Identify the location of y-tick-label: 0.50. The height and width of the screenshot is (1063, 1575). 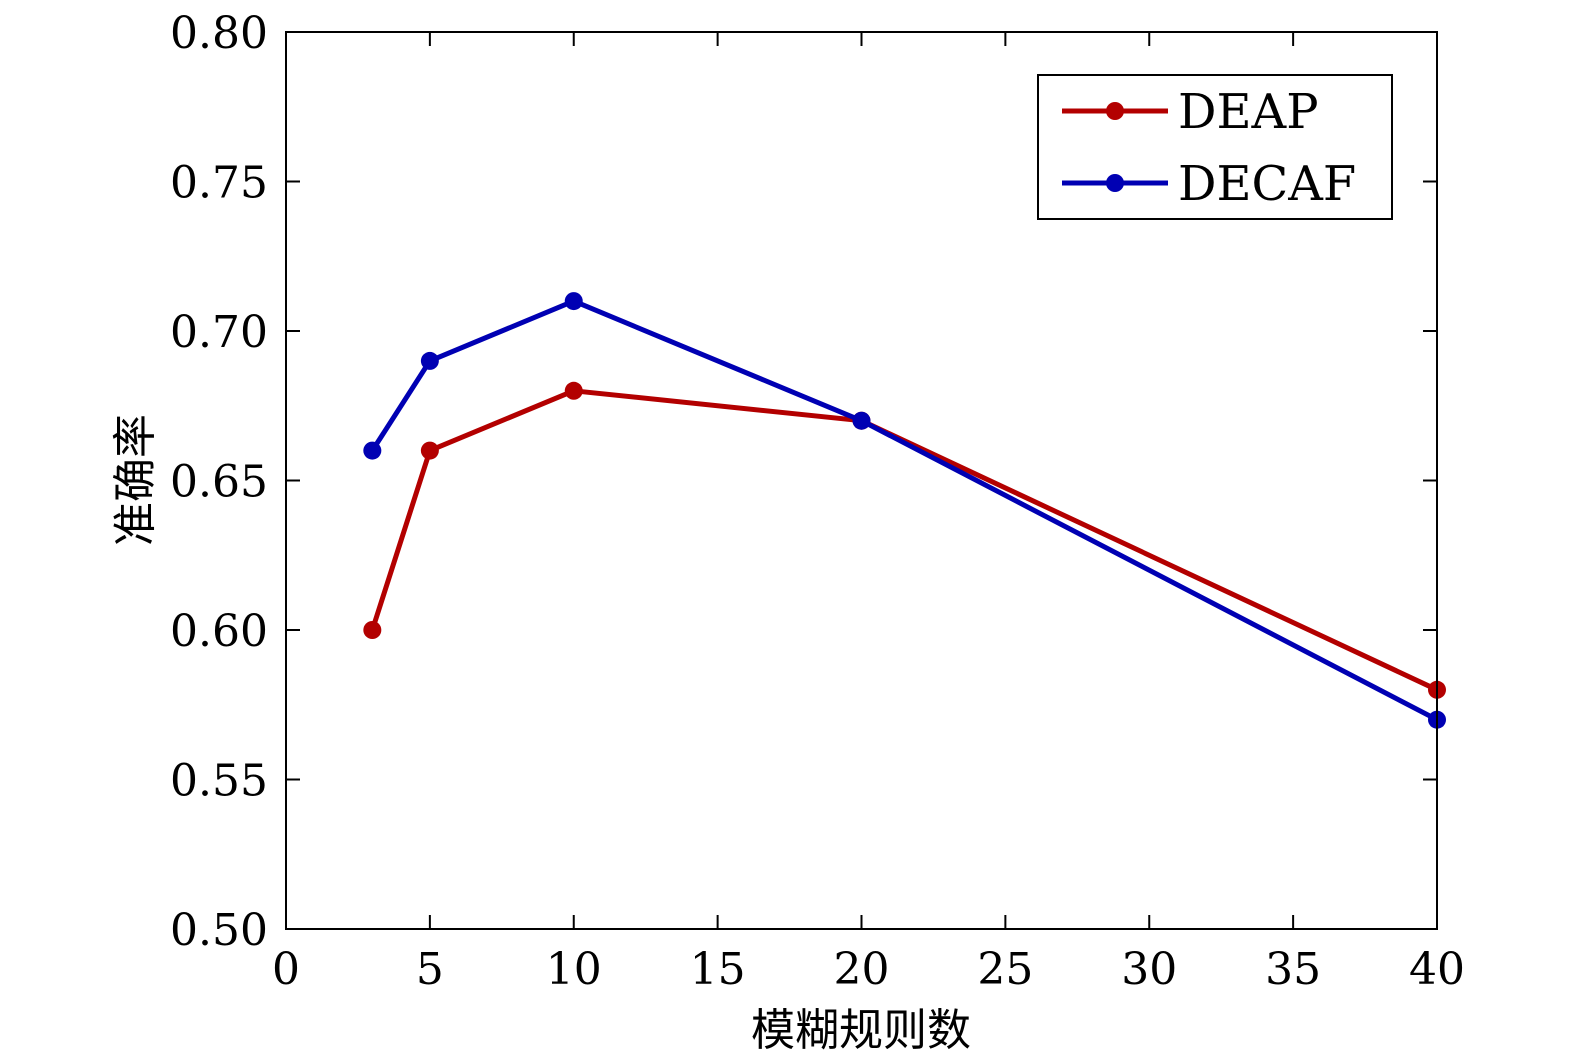
(219, 930).